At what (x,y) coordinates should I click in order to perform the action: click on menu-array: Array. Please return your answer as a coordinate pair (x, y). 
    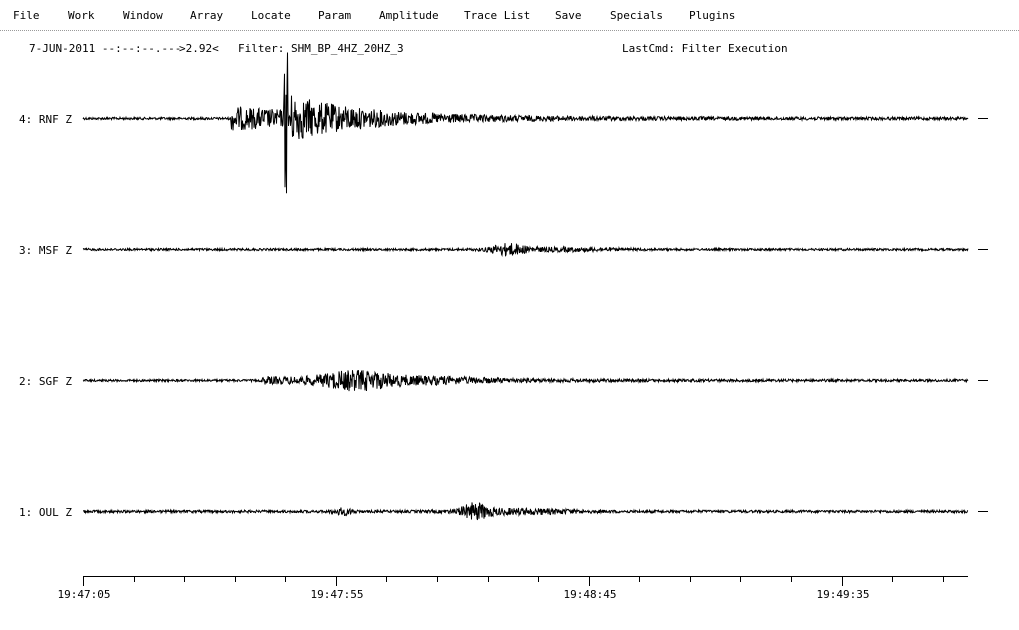
    Looking at the image, I should click on (207, 15).